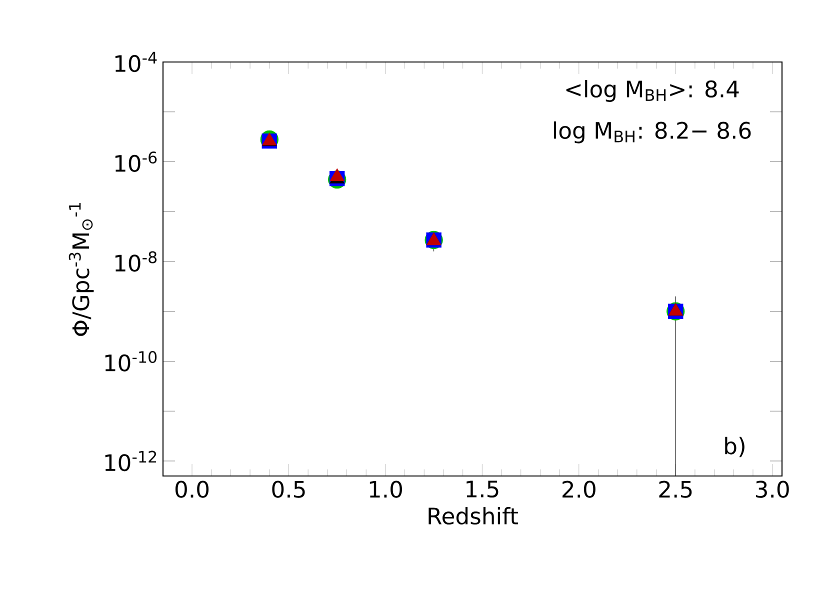 The height and width of the screenshot is (593, 830). What do you see at coordinates (136, 261) in the screenshot?
I see `y-tick-label: 10$^{-8}$` at bounding box center [136, 261].